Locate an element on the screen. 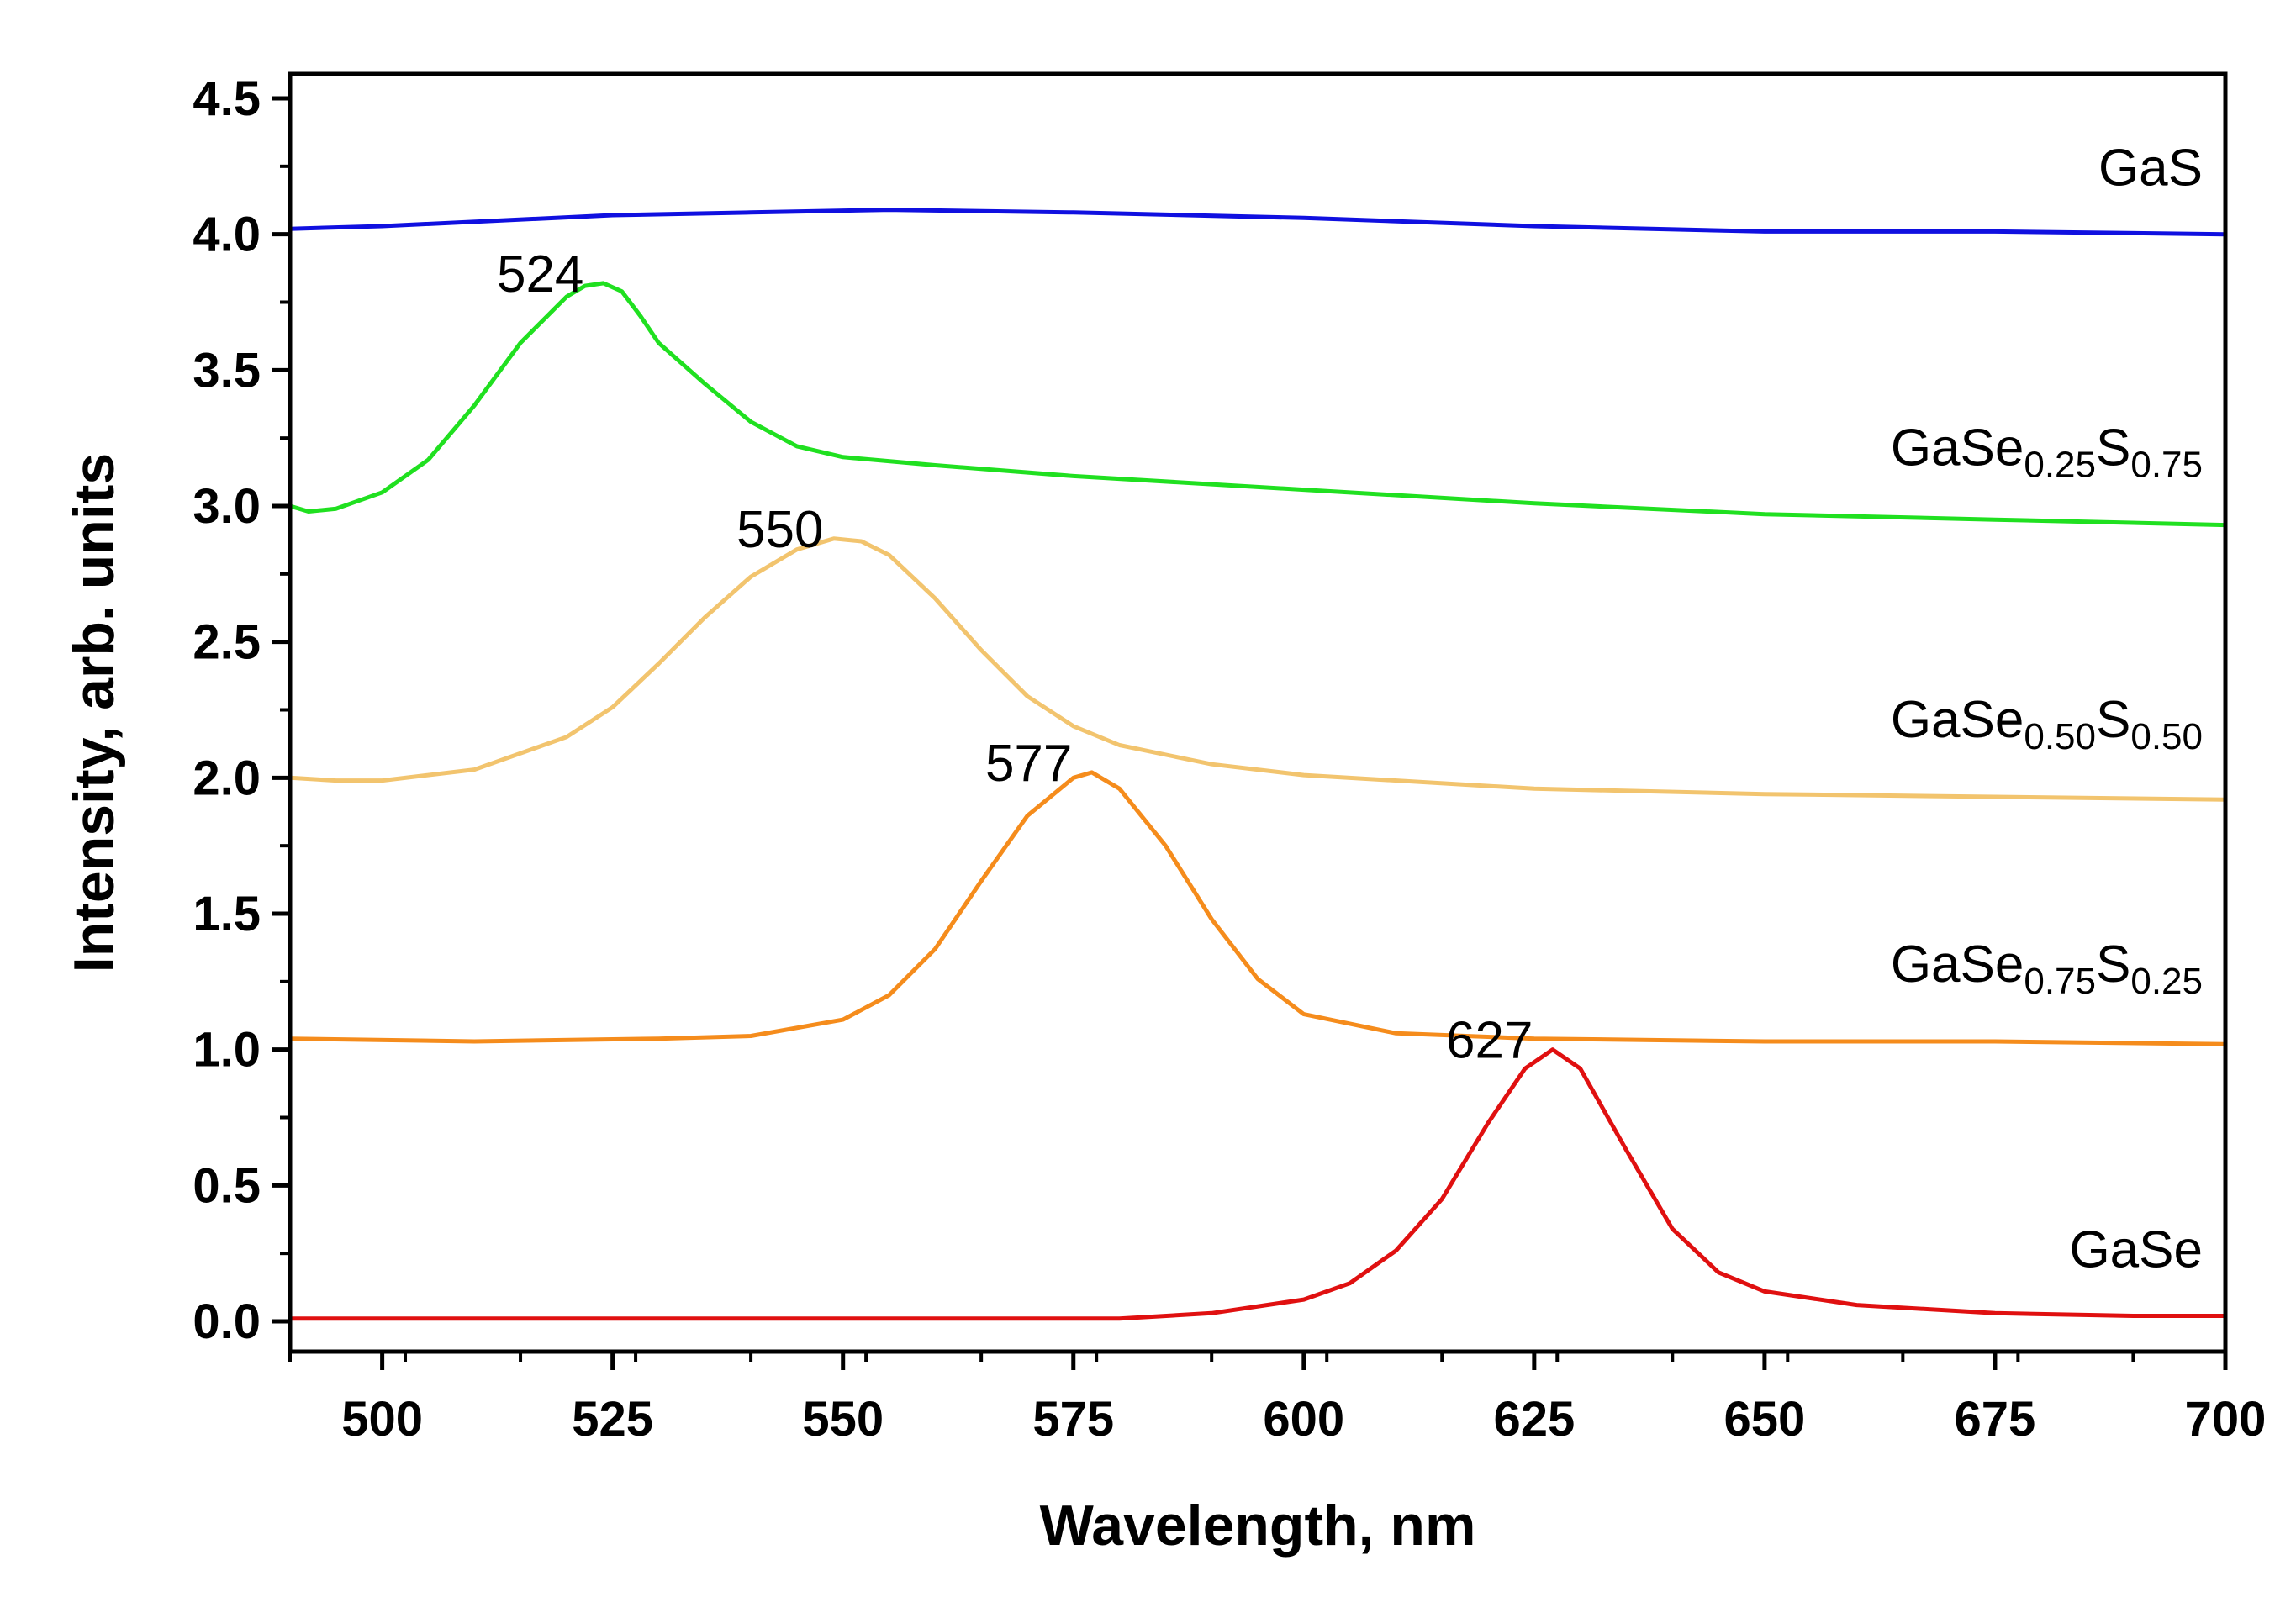  x-tick-label: 550 is located at coordinates (843, 1419).